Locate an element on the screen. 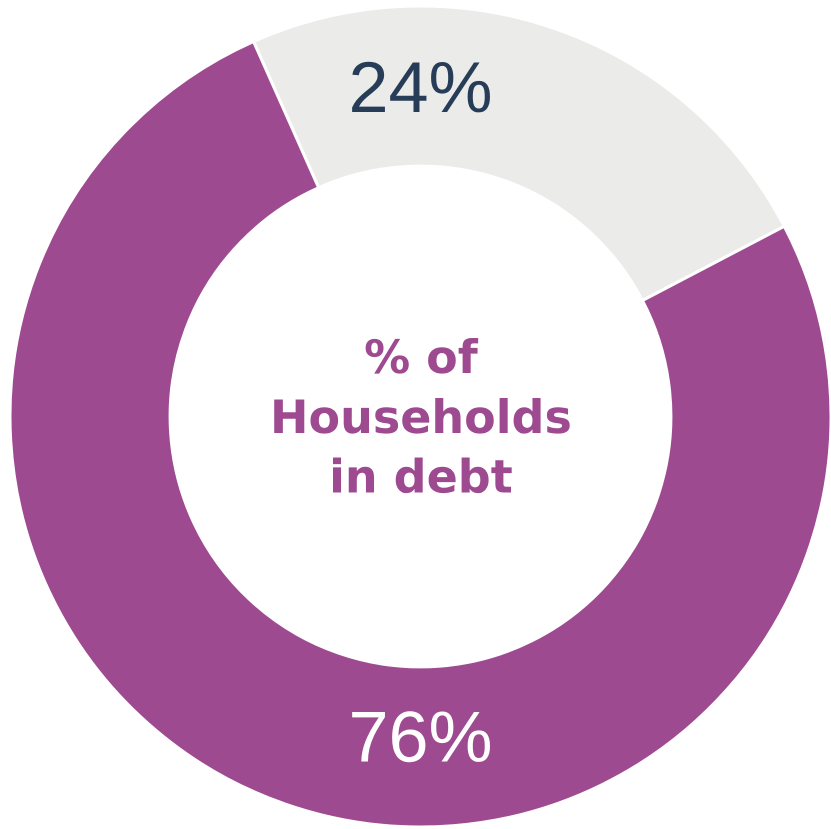 The image size is (831, 829). data-label: 76% is located at coordinates (420, 737).